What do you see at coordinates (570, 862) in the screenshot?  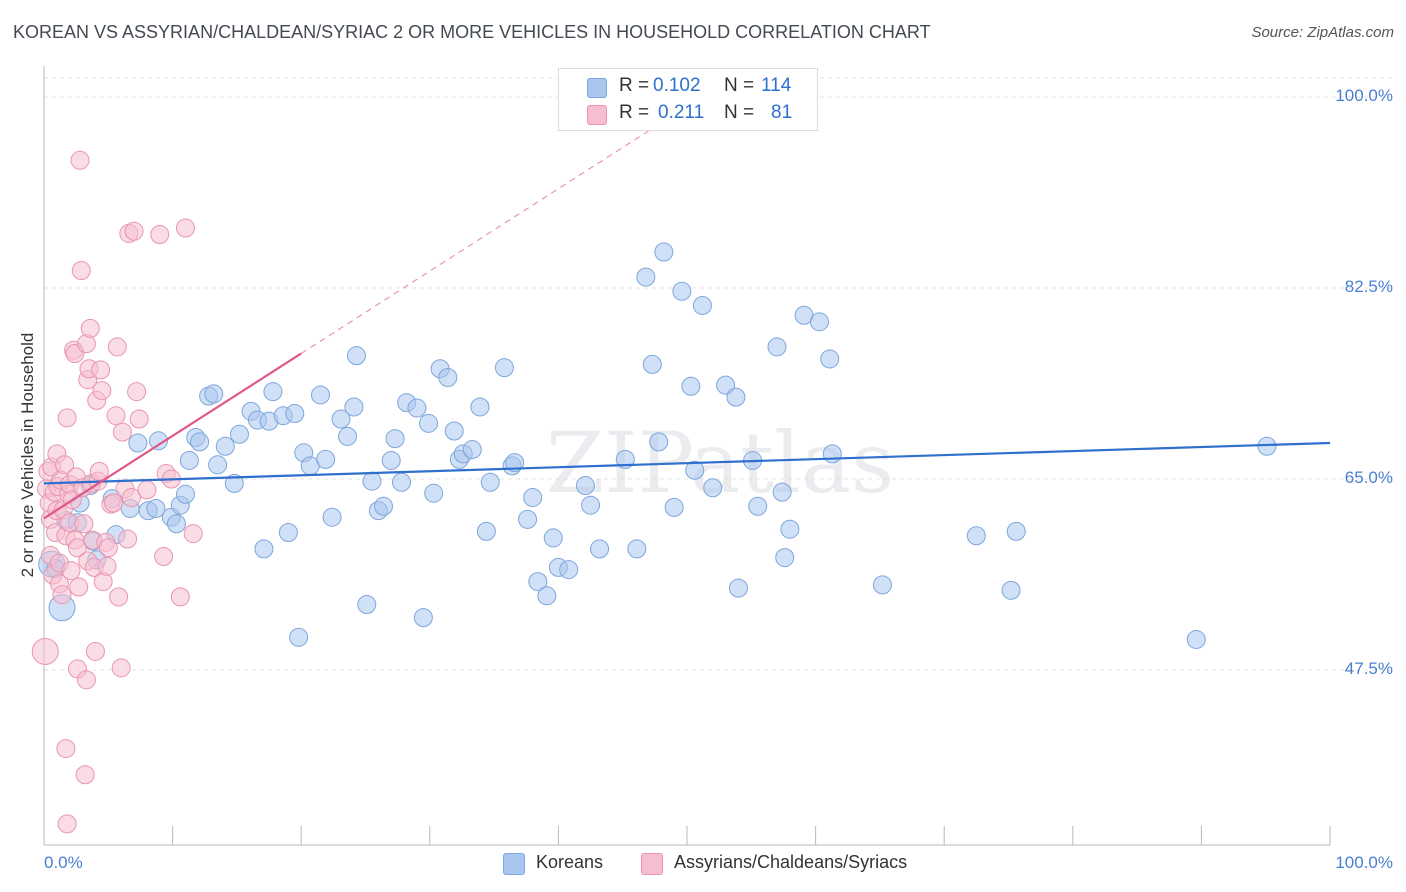 I see `legend-label: Koreans` at bounding box center [570, 862].